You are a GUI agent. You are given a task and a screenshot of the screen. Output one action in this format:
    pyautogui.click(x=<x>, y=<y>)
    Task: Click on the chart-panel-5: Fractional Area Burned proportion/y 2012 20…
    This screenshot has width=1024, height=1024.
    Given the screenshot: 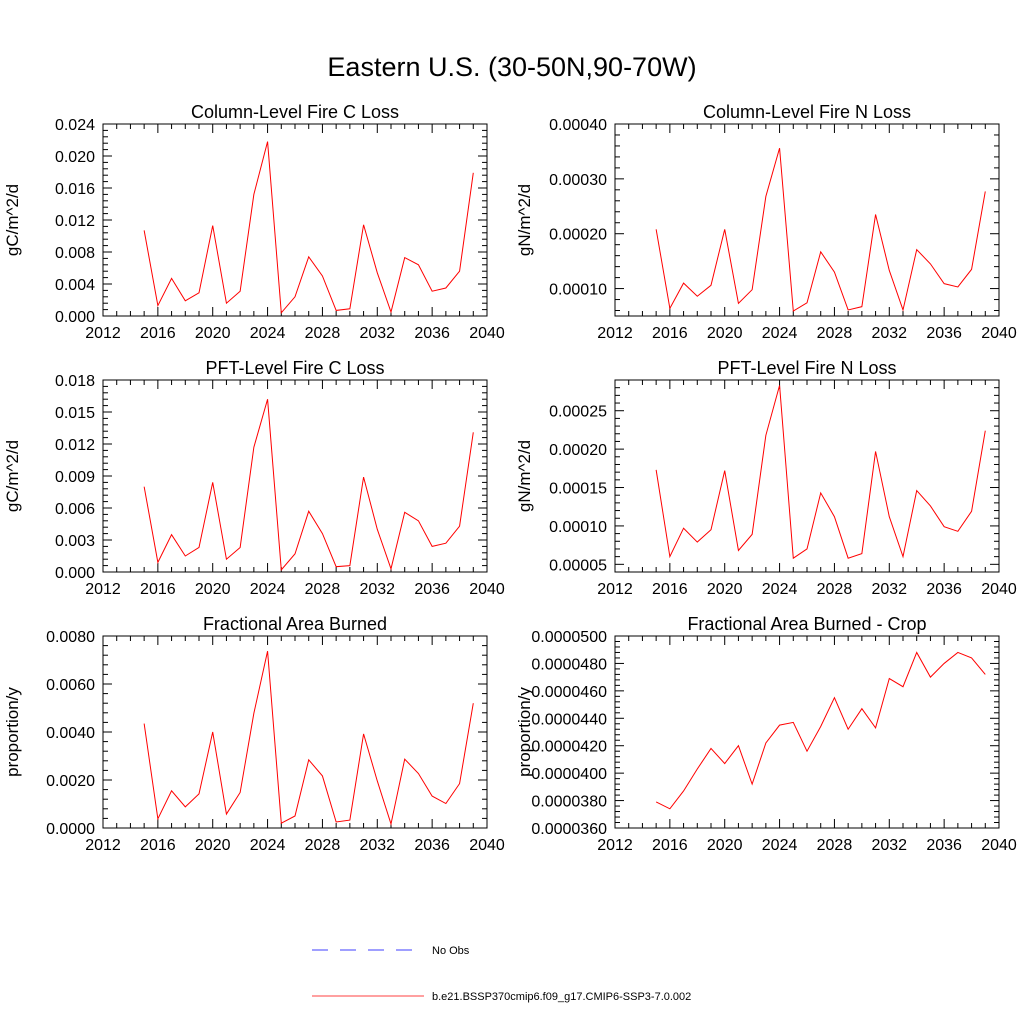 What is the action you would take?
    pyautogui.click(x=254, y=734)
    